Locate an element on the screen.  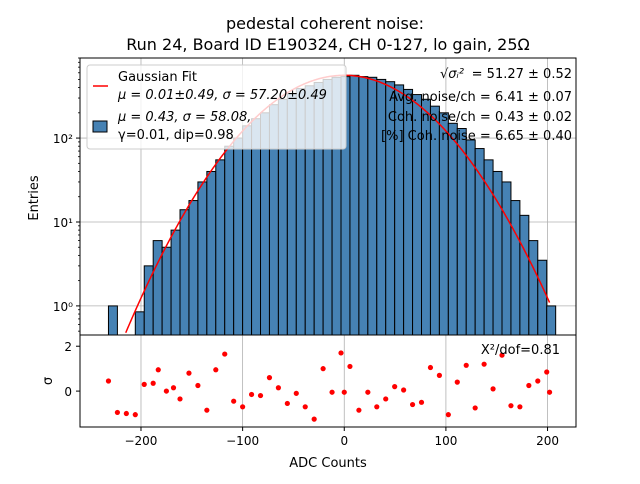
legend-data-label-line1: μ = 0.43, σ = 58.08, is located at coordinates (184, 117).